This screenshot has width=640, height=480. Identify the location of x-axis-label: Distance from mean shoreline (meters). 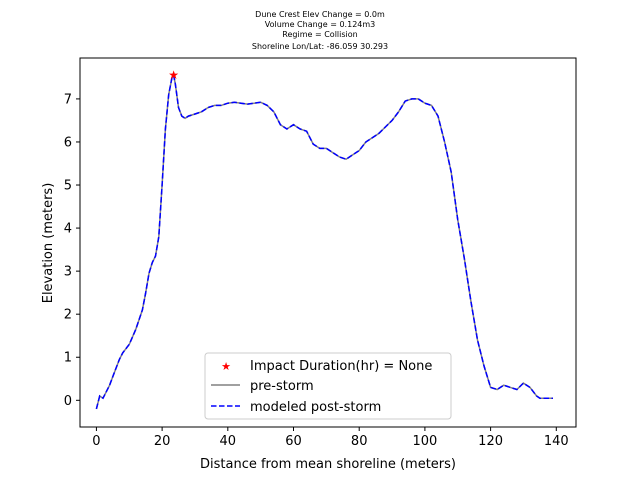
(328, 464).